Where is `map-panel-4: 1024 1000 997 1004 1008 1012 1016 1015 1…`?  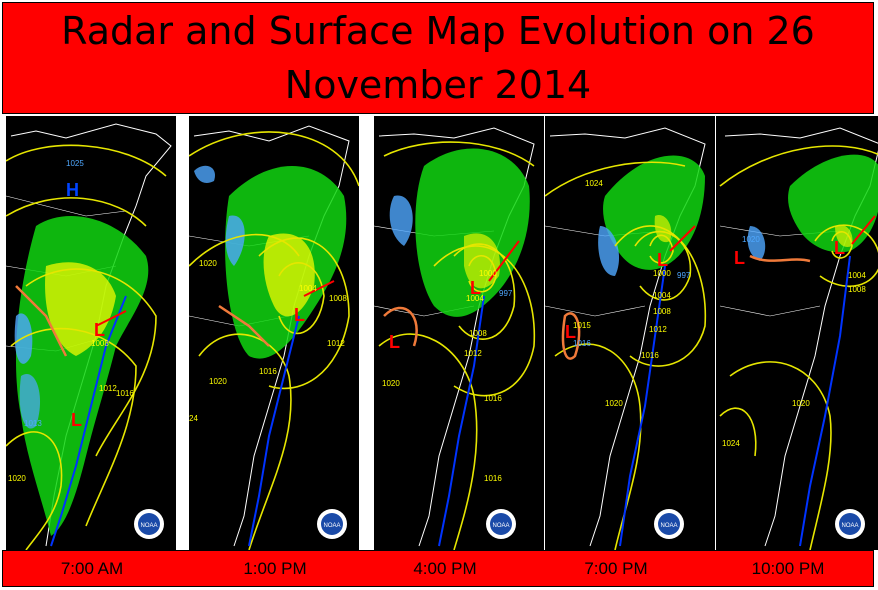
map-panel-4: 1024 1000 997 1004 1008 1012 1016 1015 1… is located at coordinates (630, 333).